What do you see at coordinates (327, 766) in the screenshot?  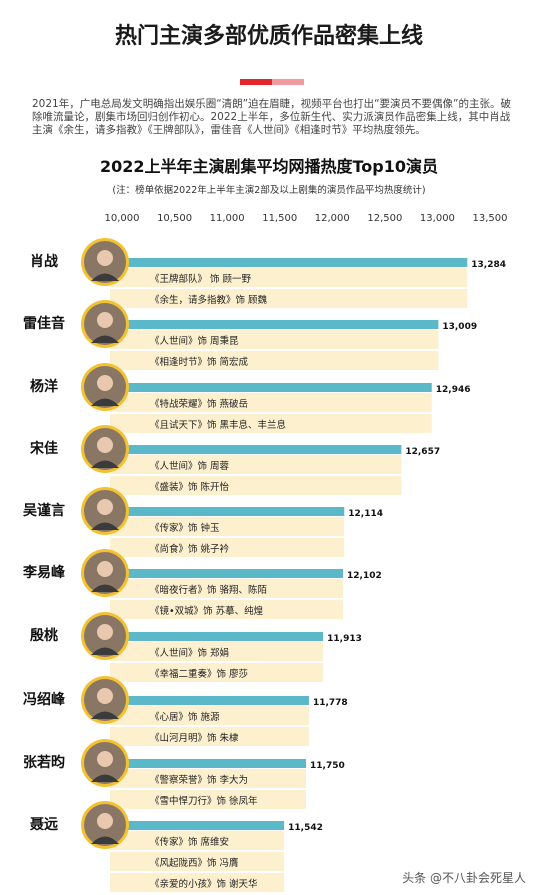 I see `bar-value-label: 11,750` at bounding box center [327, 766].